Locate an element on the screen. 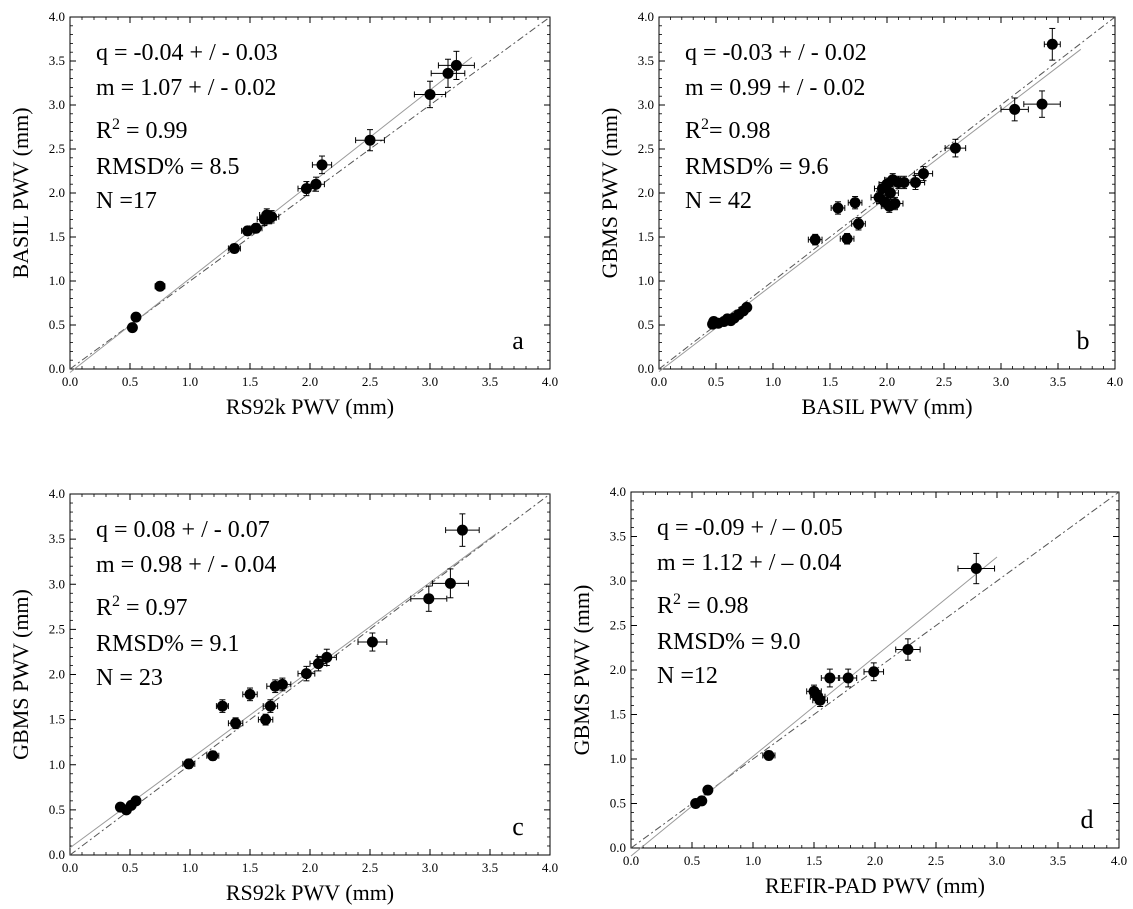 The height and width of the screenshot is (909, 1133). stat-r2: R2 = 0.98 is located at coordinates (703, 605).